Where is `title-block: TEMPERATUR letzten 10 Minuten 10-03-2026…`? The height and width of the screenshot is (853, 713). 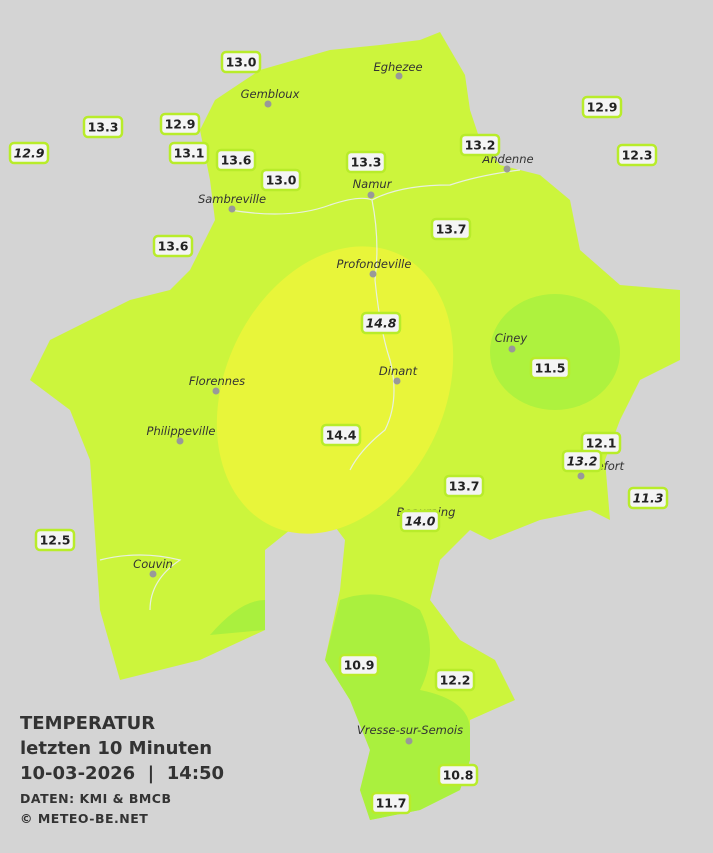
title-block: TEMPERATUR letzten 10 Minuten 10-03-2026… is located at coordinates (122, 769).